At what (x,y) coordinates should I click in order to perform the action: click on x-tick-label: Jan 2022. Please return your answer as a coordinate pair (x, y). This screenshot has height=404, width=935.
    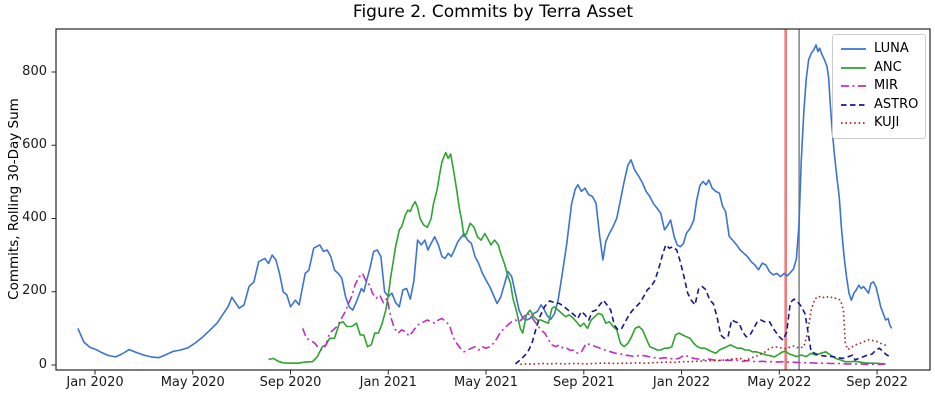
    Looking at the image, I should click on (681, 382).